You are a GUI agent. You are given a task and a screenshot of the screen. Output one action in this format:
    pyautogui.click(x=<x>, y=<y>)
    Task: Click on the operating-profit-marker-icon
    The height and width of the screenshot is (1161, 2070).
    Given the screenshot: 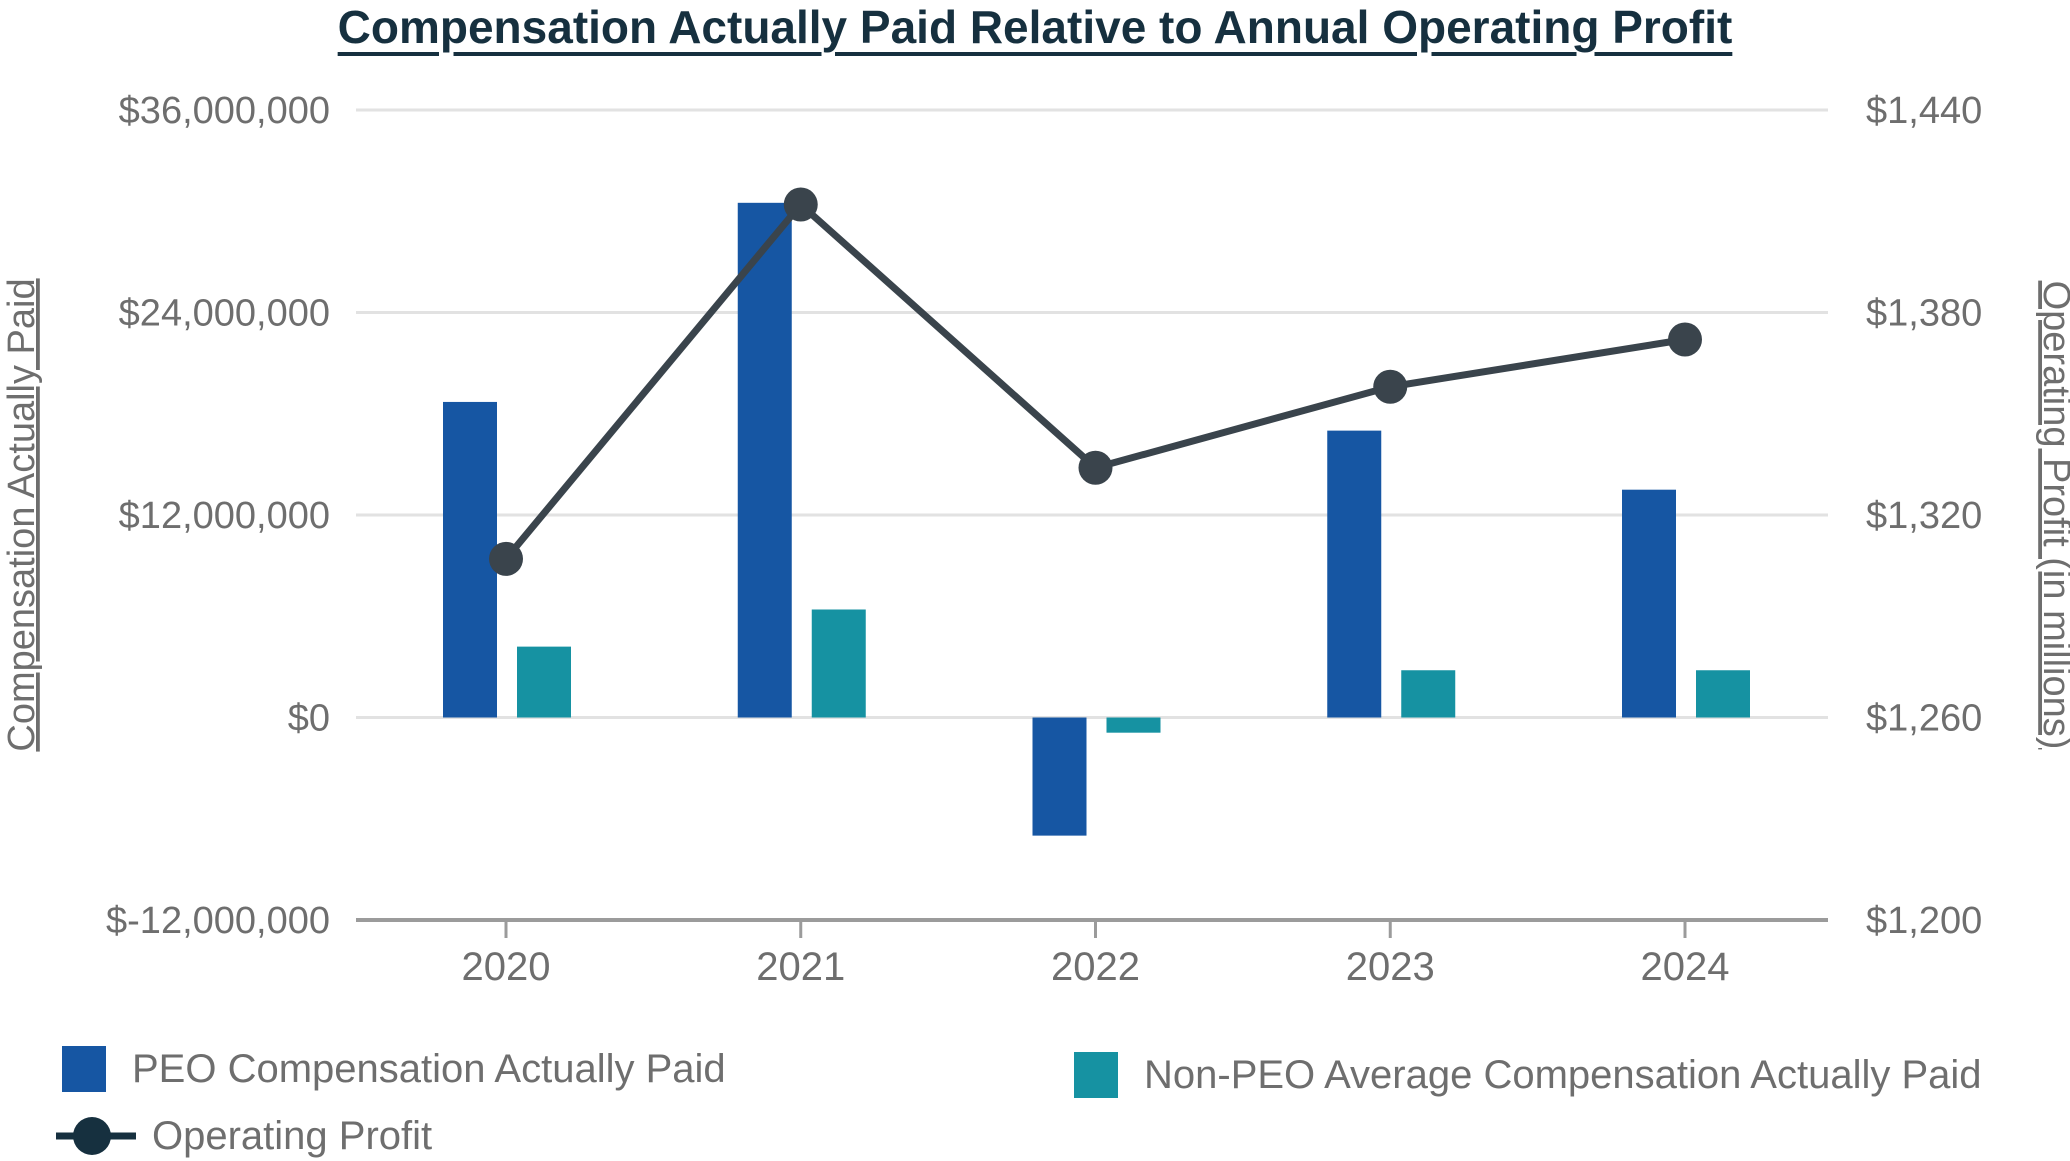 What is the action you would take?
    pyautogui.click(x=96, y=1136)
    